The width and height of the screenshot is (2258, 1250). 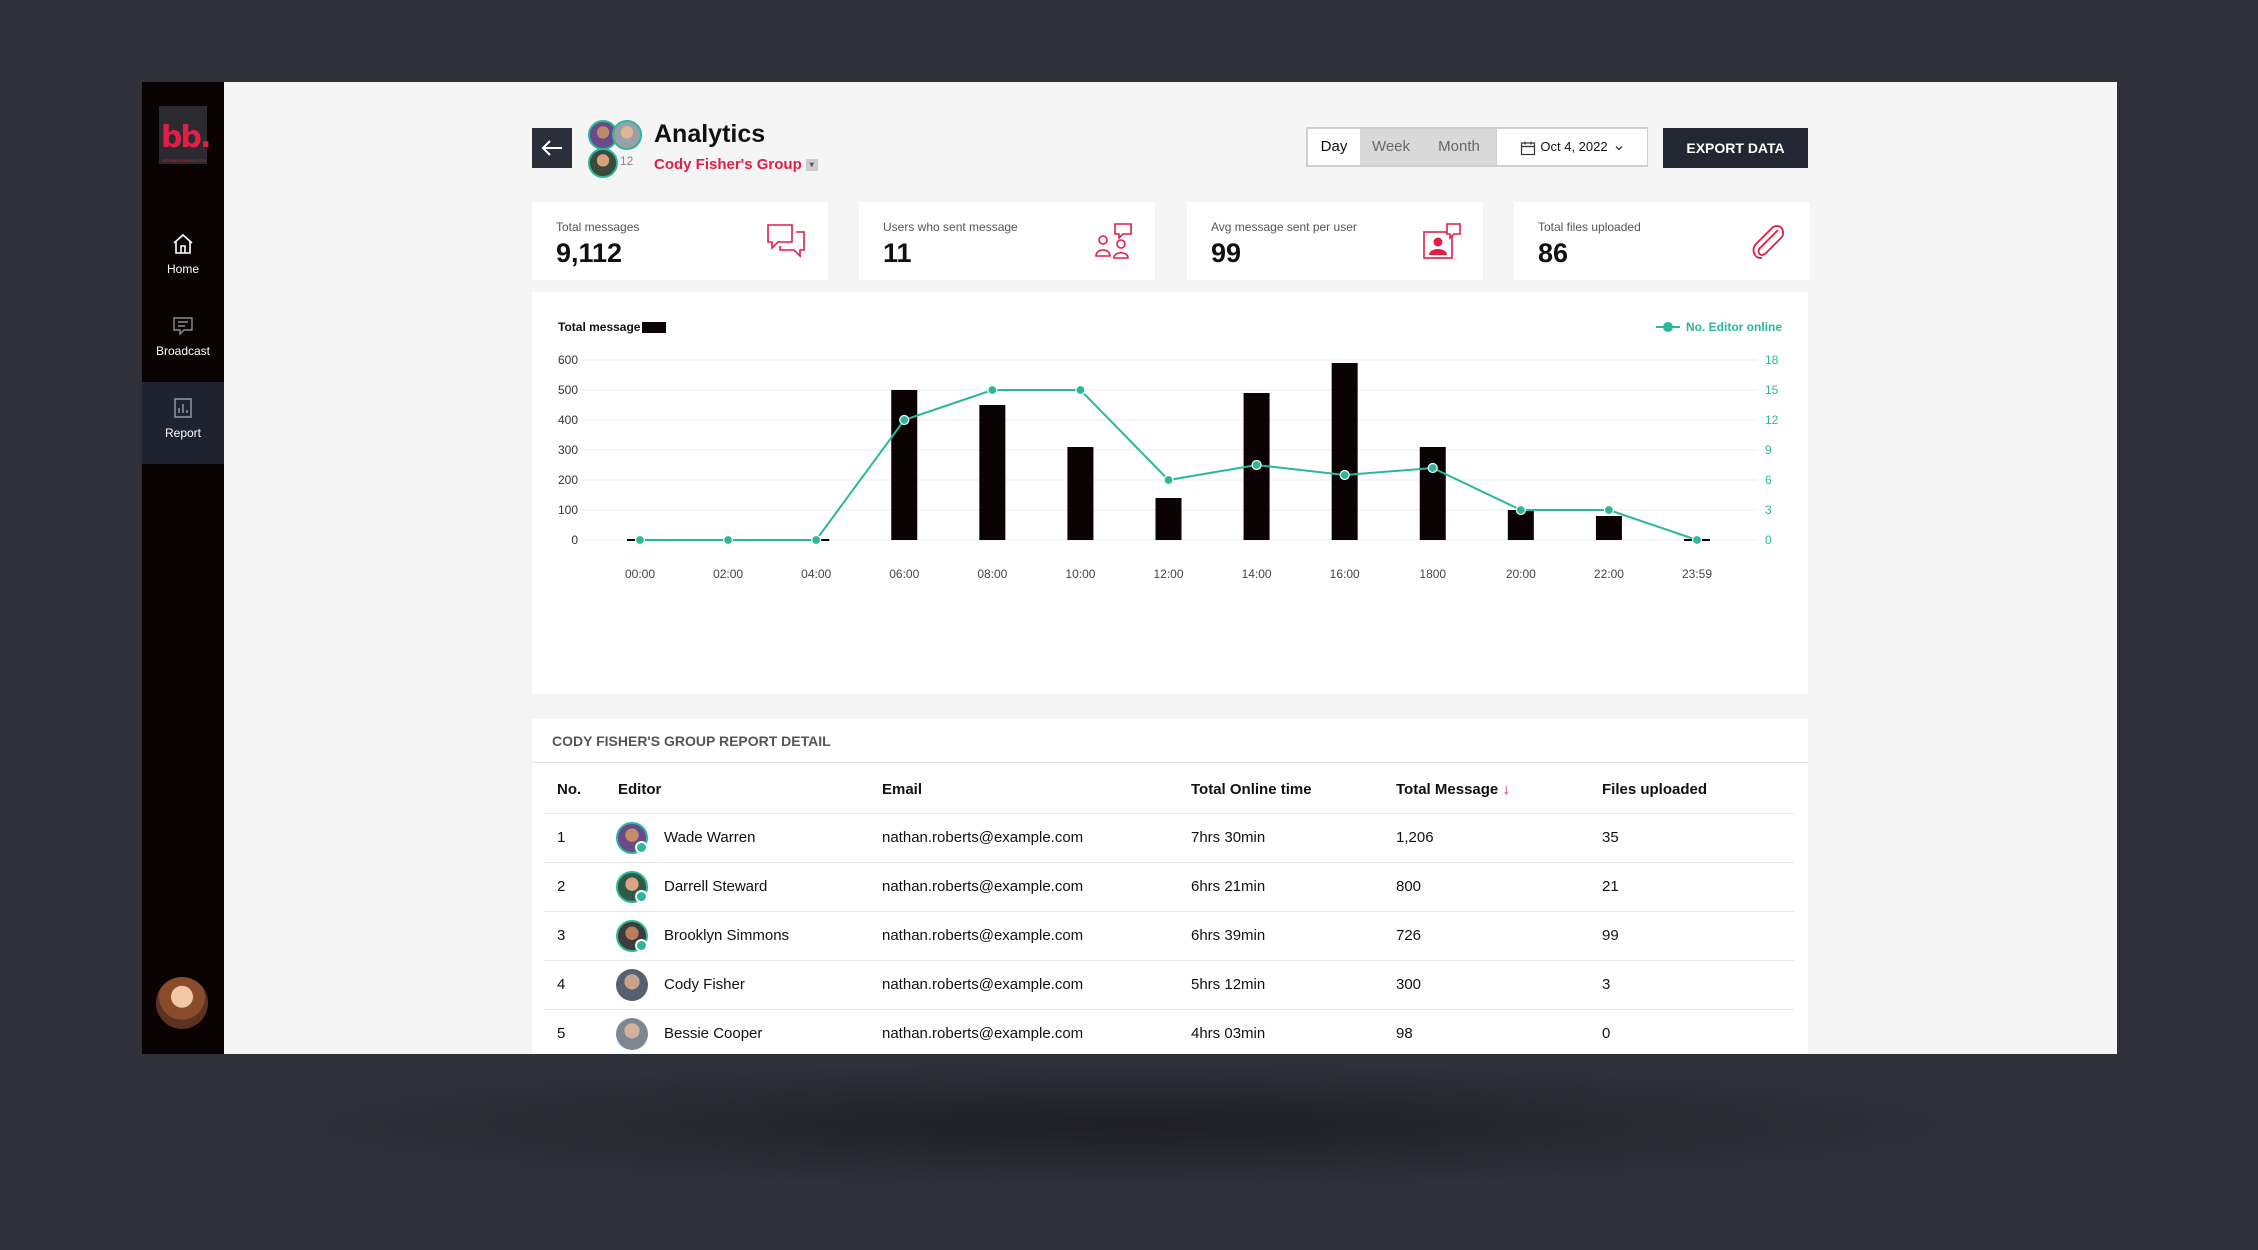 What do you see at coordinates (182, 269) in the screenshot?
I see `sidebar-item-label: Home` at bounding box center [182, 269].